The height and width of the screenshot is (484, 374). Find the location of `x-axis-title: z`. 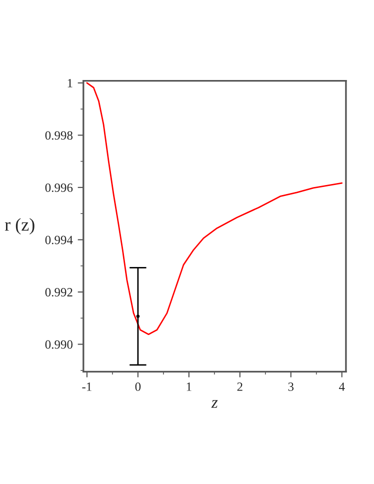

x-axis-title: z is located at coordinates (214, 404).